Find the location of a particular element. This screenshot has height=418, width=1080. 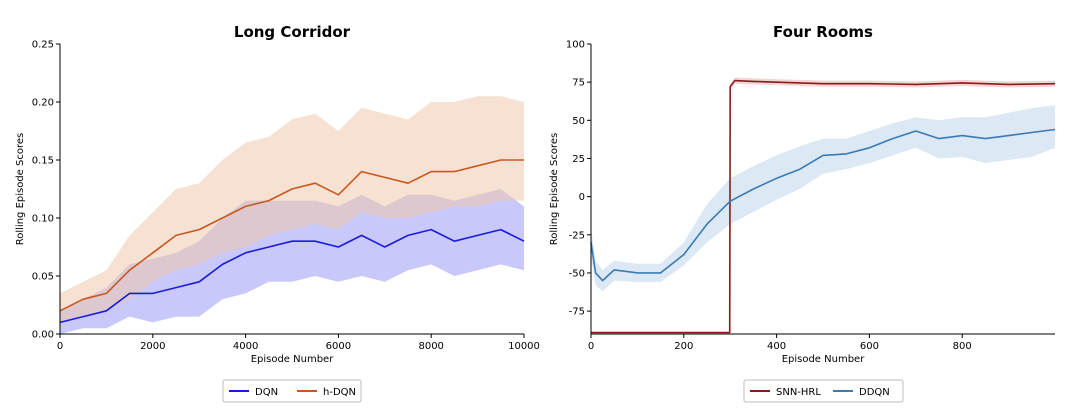

x-ticks: 0 200 400 600 800 is located at coordinates (780, 343).